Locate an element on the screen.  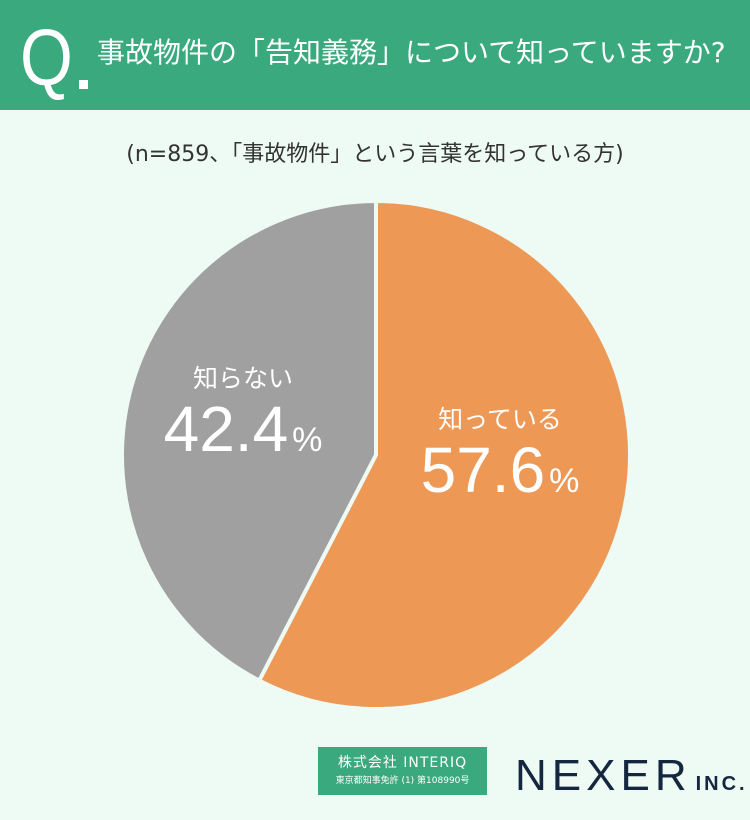
label-dont-know-value: 42.4 is located at coordinates (226, 429).